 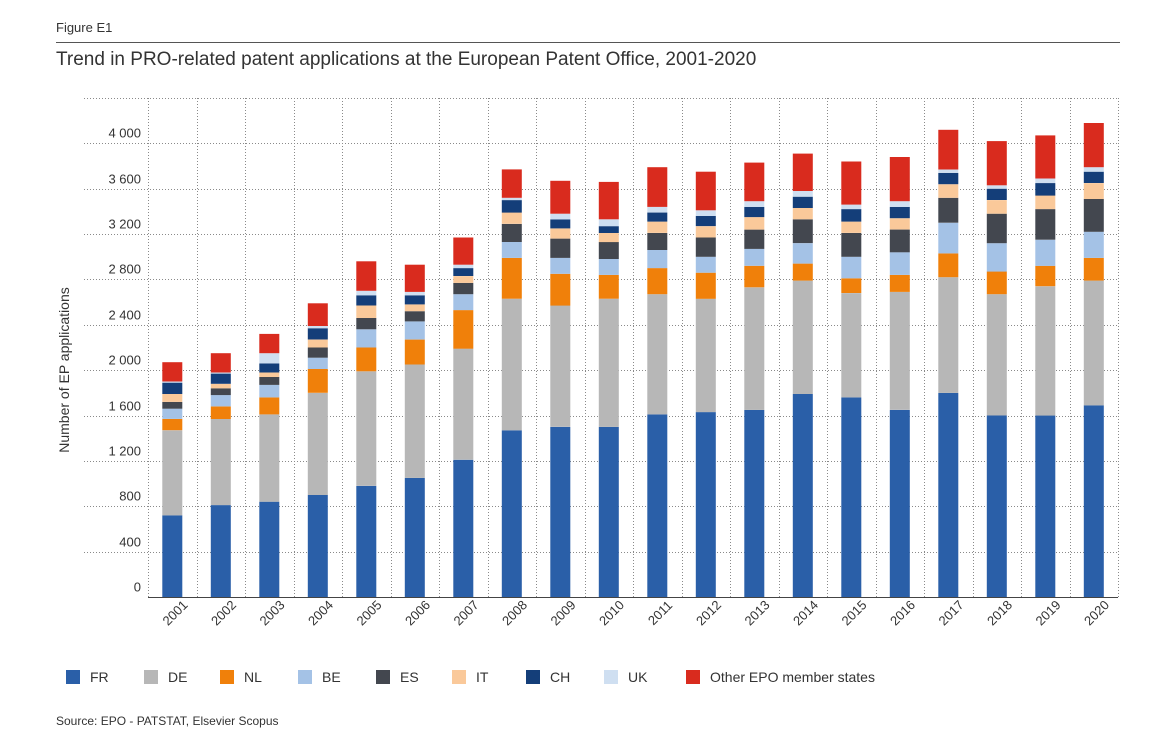 I want to click on legend-label: ES, so click(x=409, y=677).